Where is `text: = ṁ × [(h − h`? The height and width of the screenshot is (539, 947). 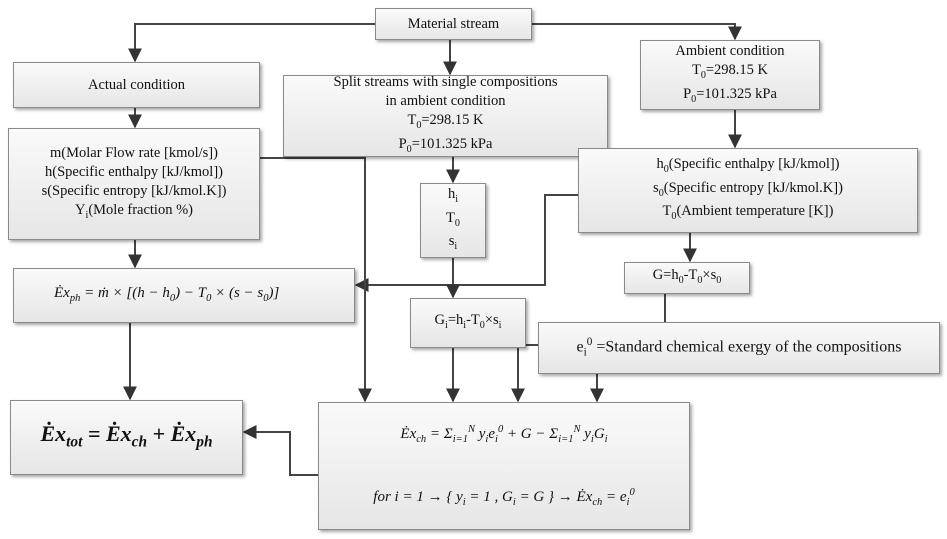
text: = ṁ × [(h − h is located at coordinates (125, 292).